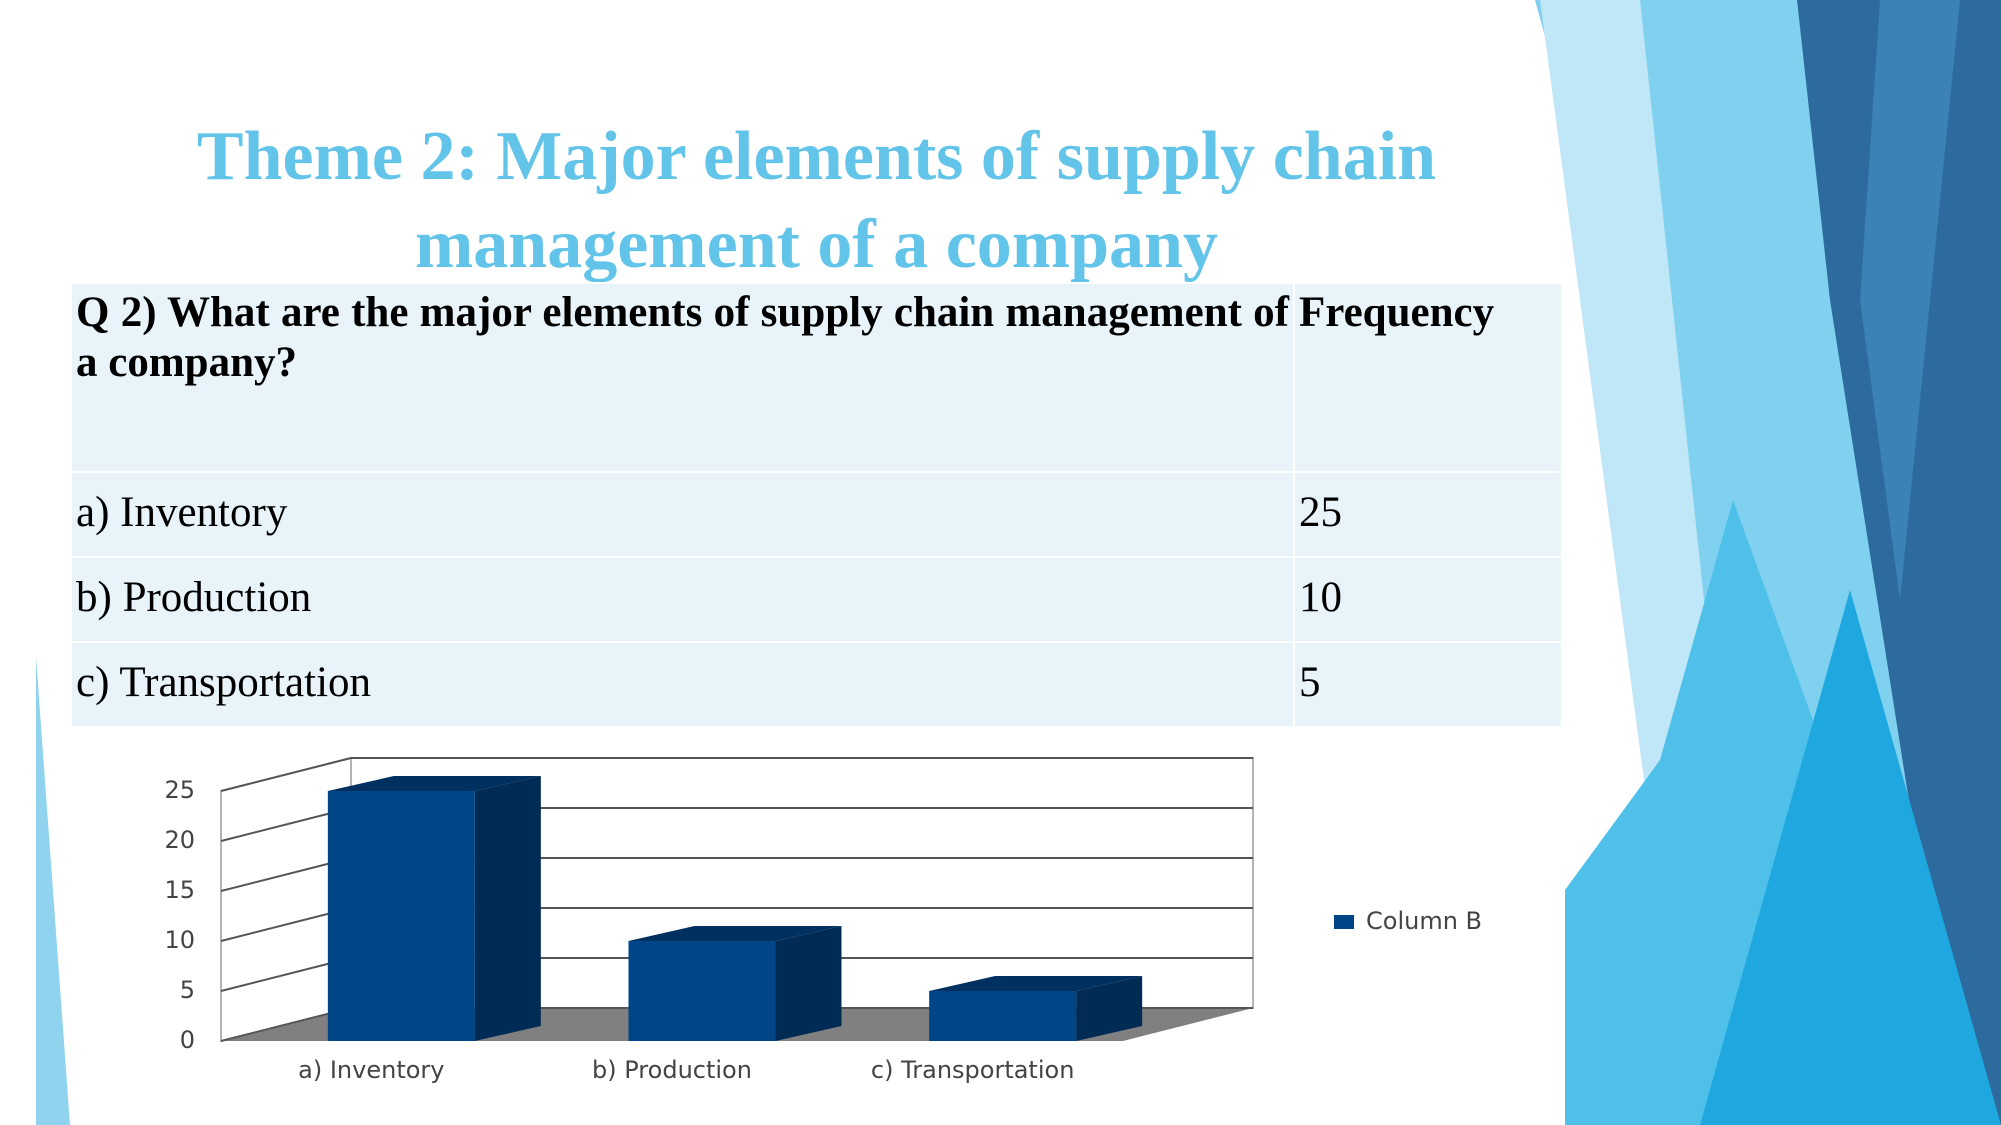 Image resolution: width=2001 pixels, height=1125 pixels. I want to click on grid-line, so click(286, 774).